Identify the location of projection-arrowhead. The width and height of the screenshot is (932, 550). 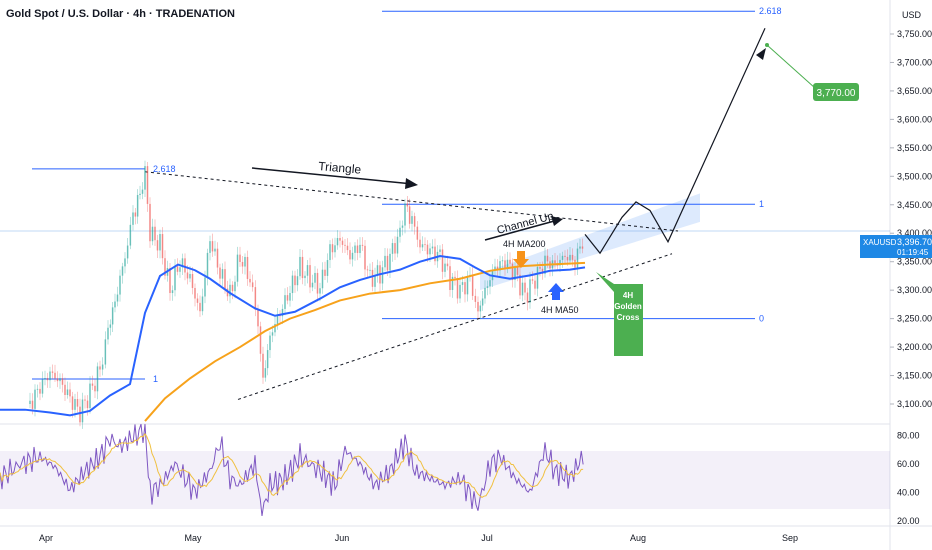
(761, 54).